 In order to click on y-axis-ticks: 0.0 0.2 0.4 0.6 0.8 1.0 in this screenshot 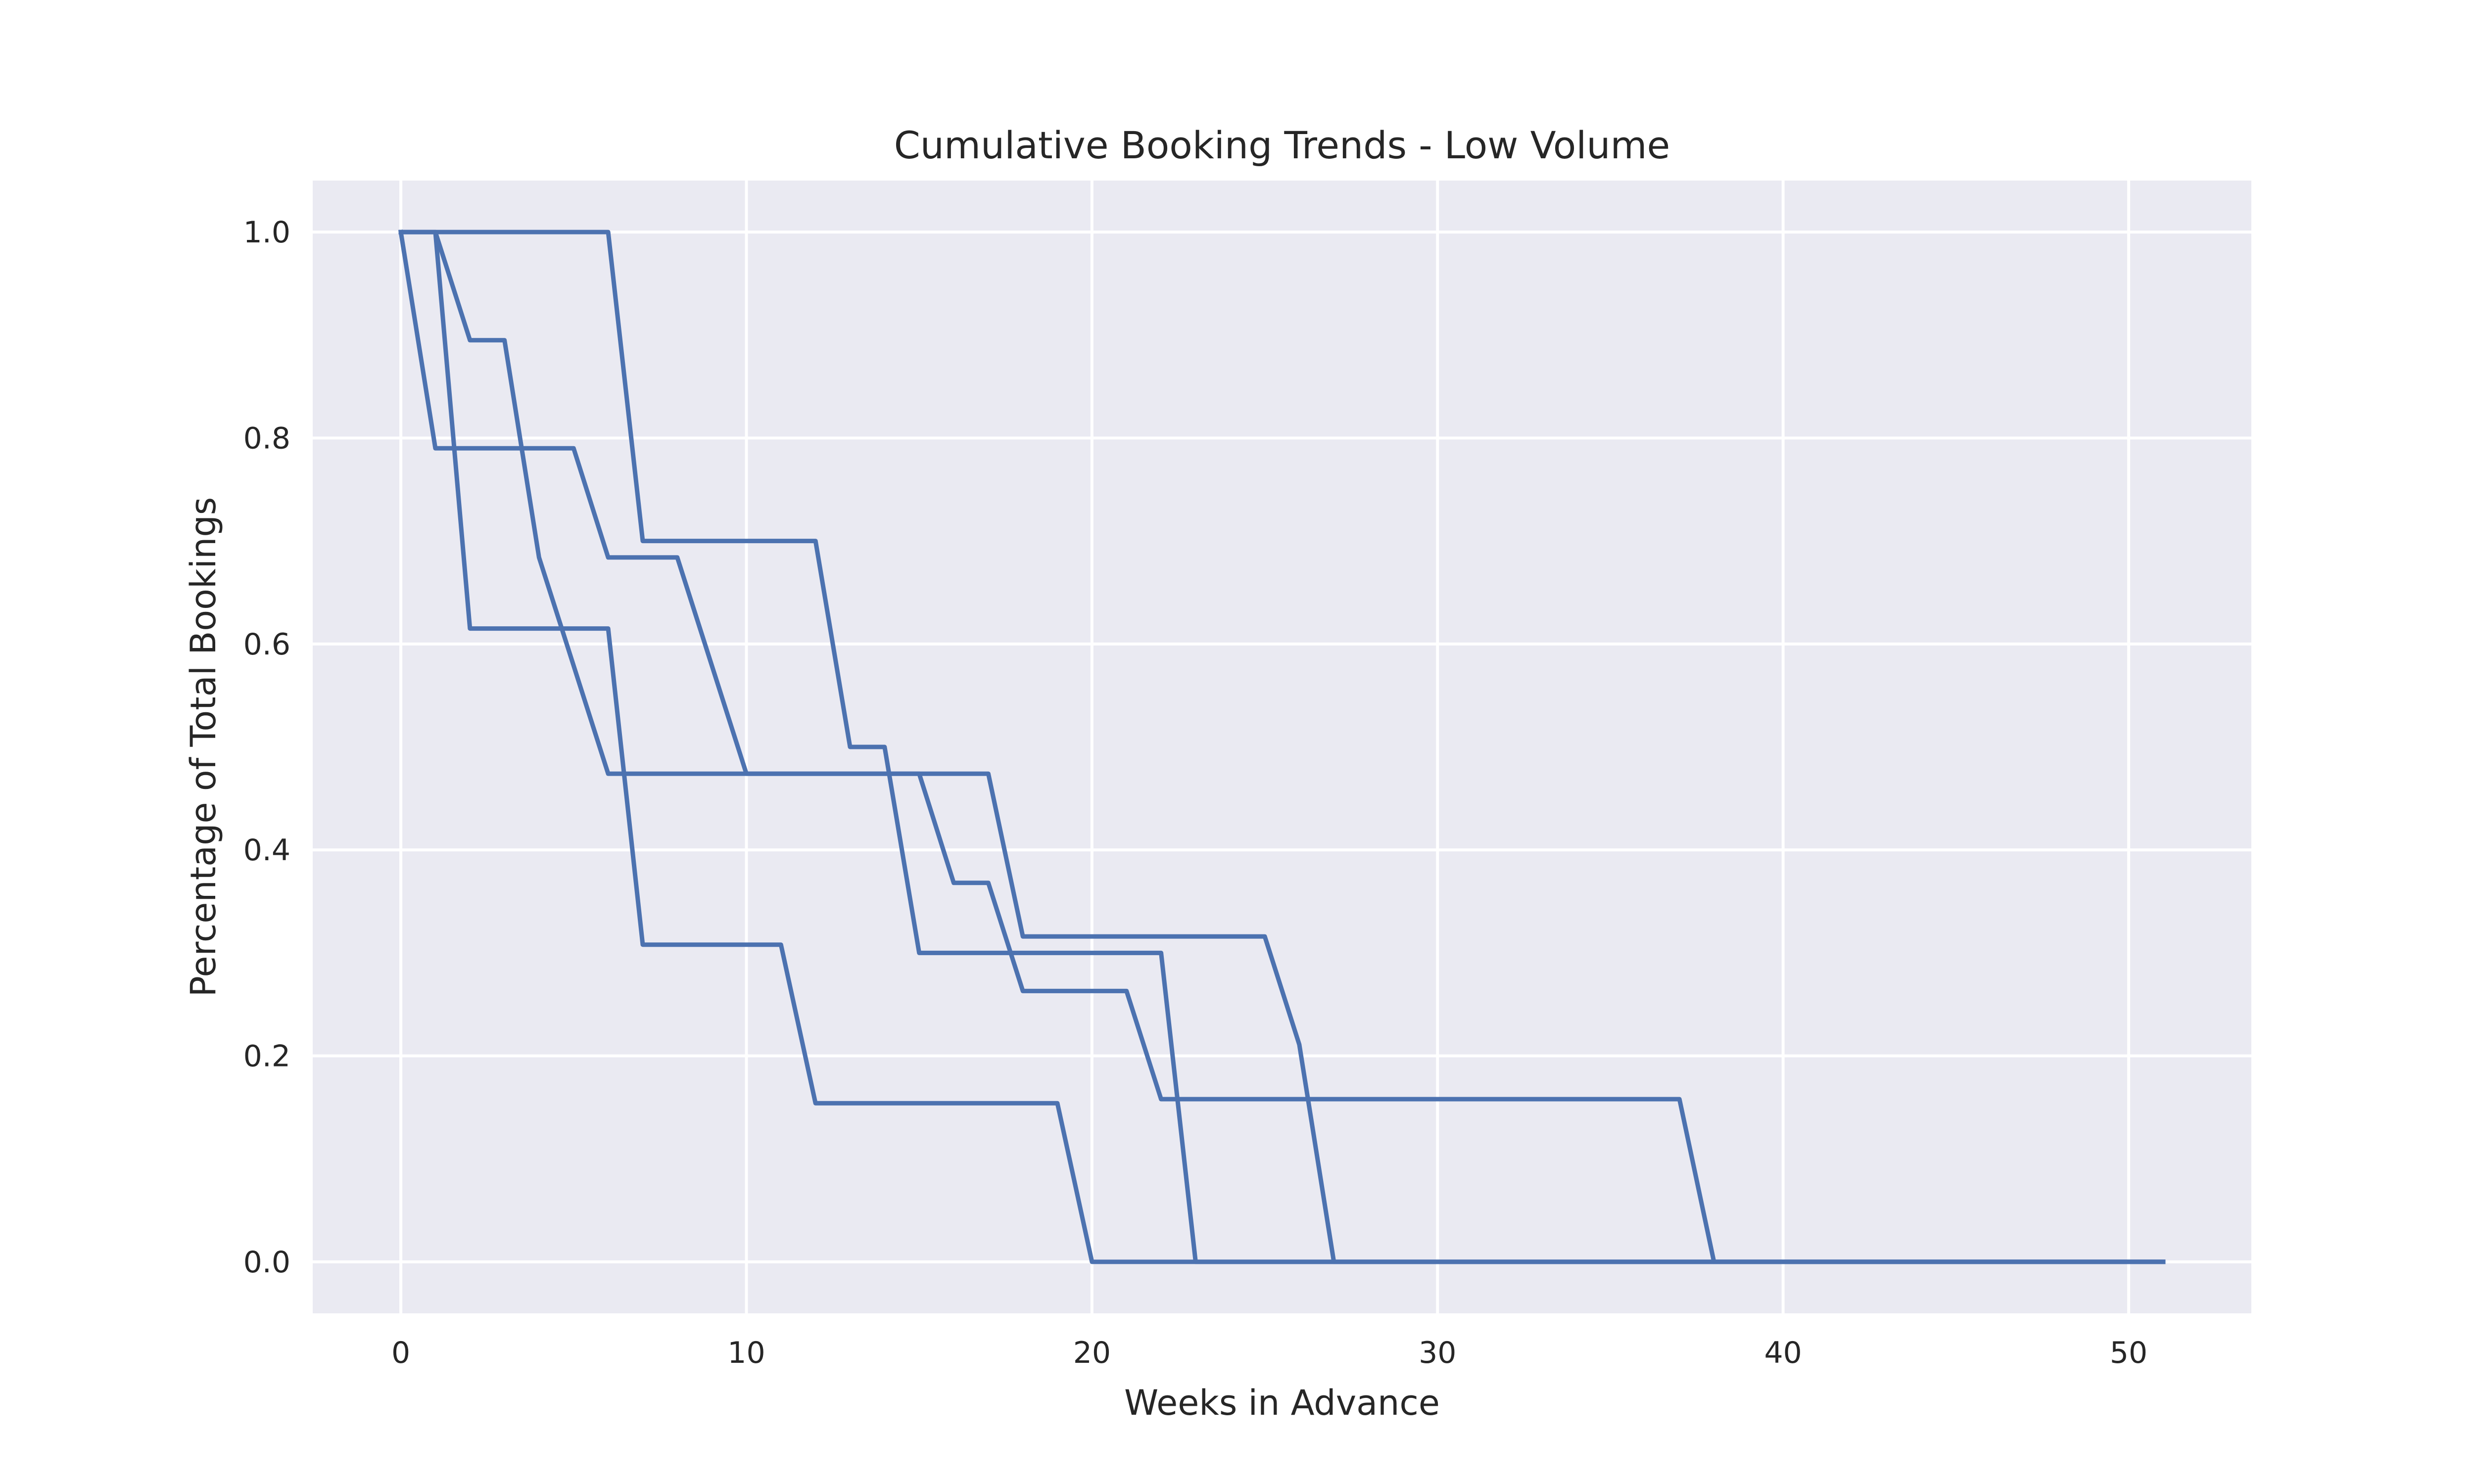, I will do `click(267, 747)`.